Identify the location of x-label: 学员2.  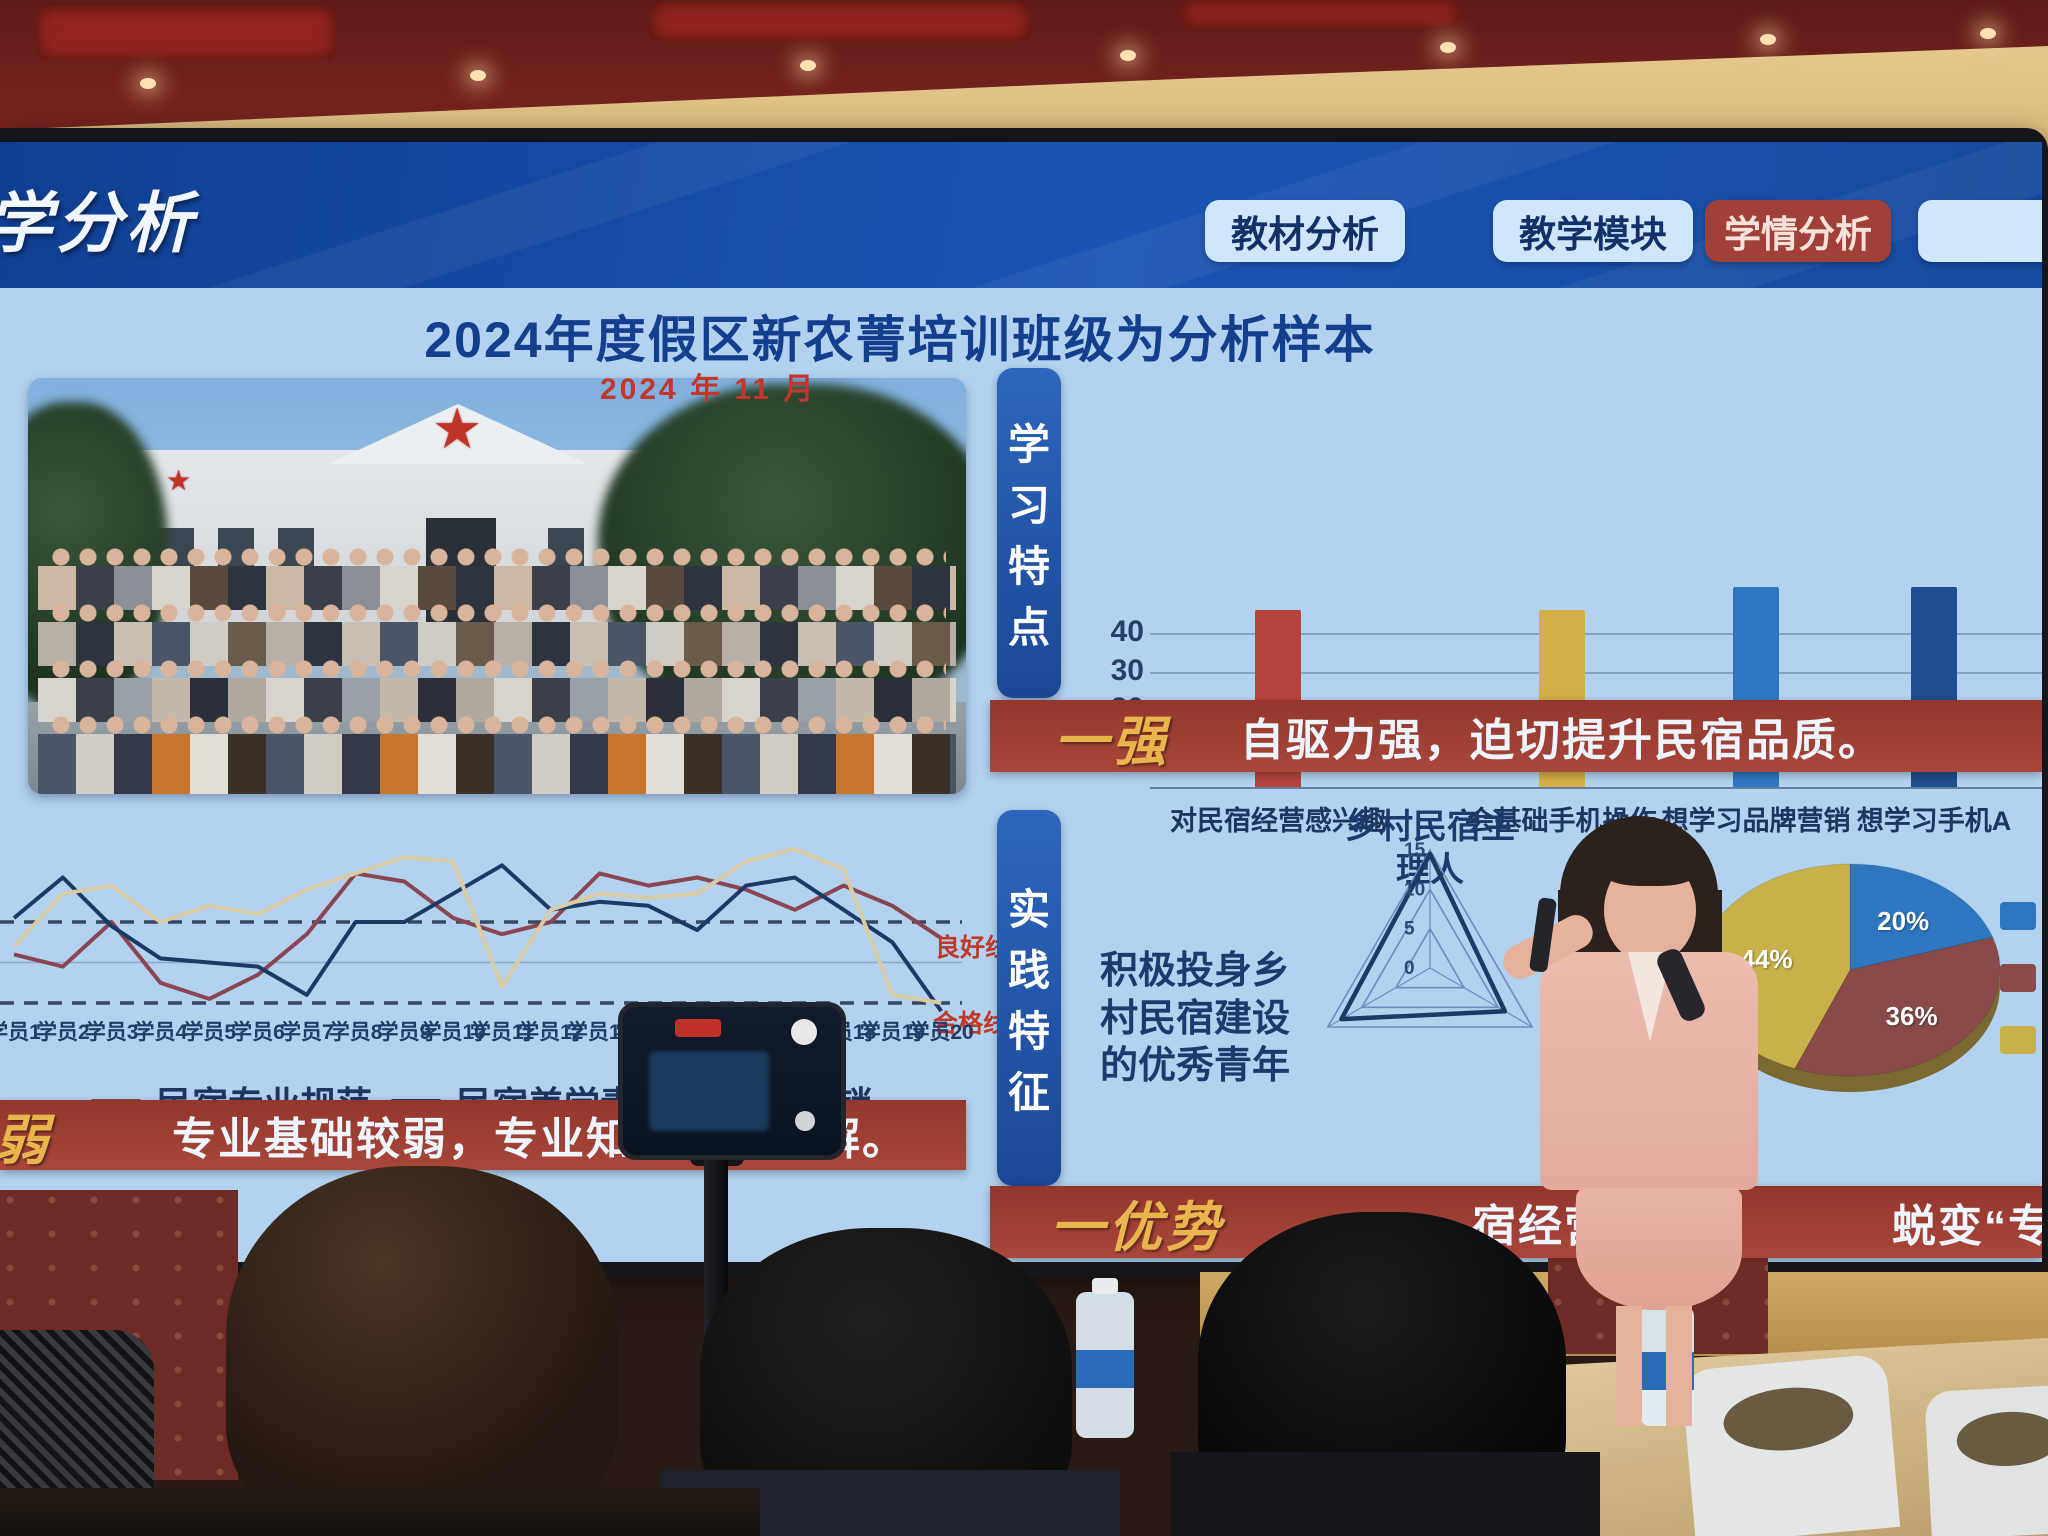
(62, 1032).